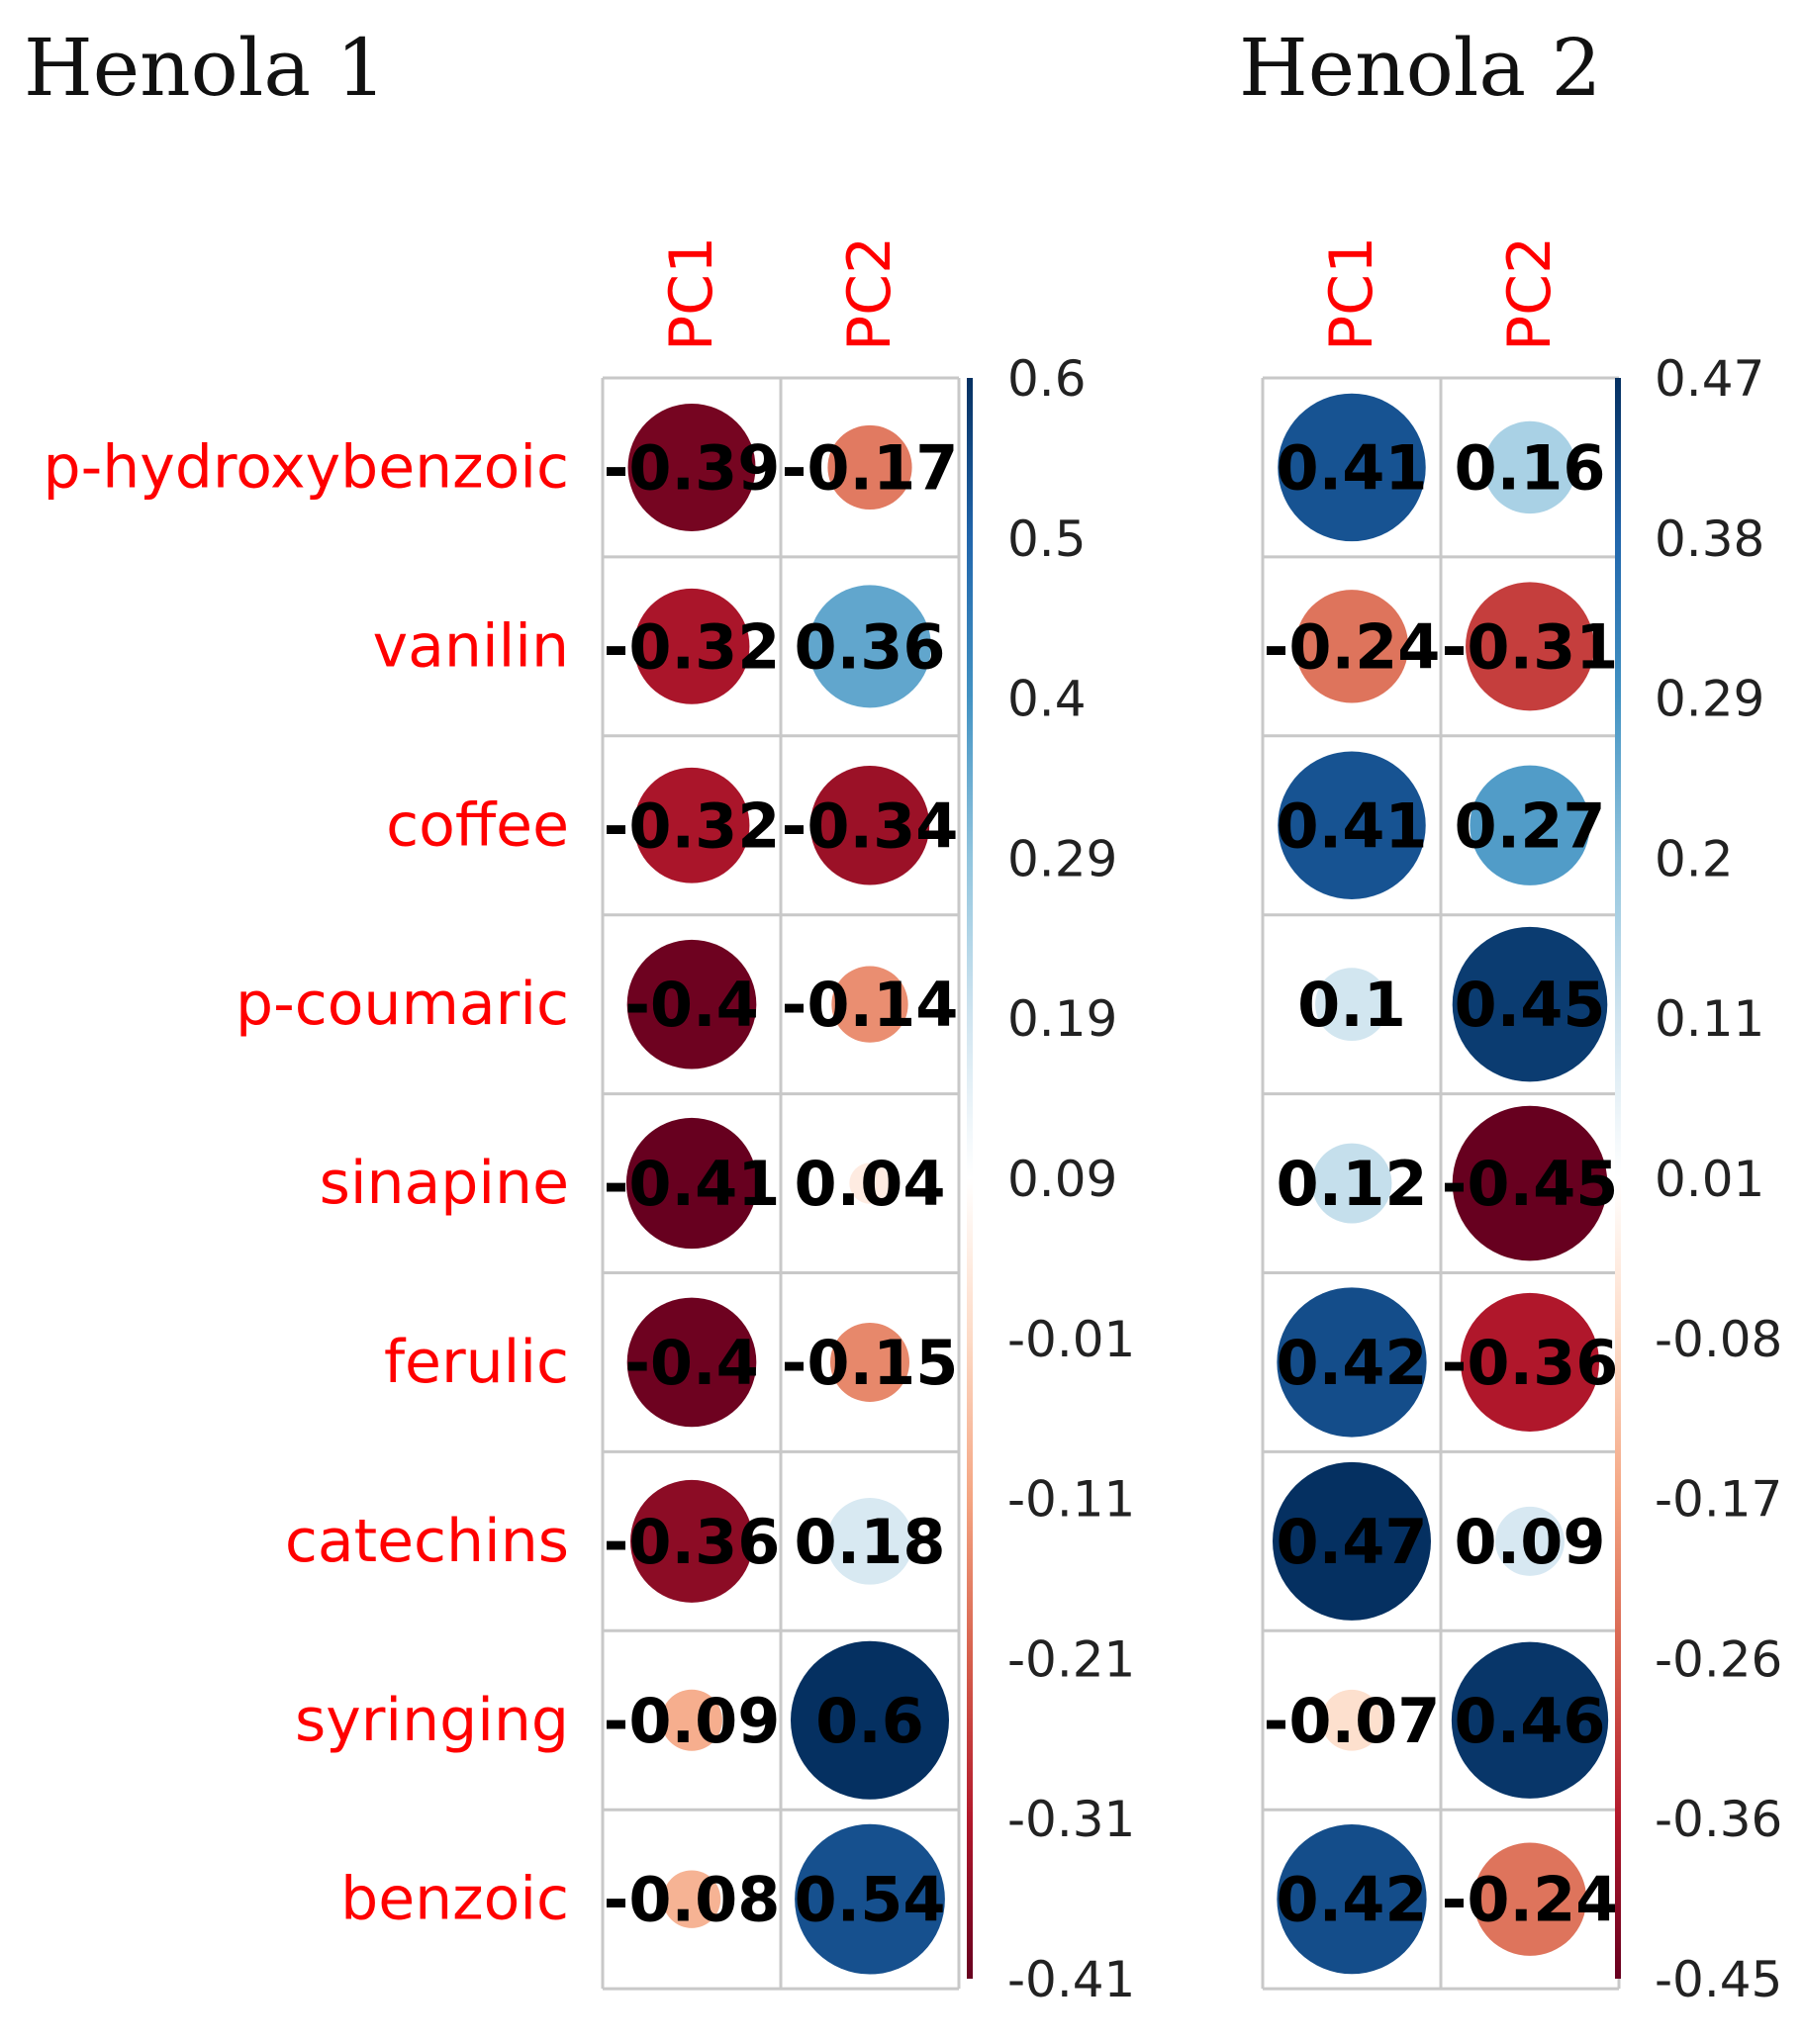  Describe the element at coordinates (1047, 699) in the screenshot. I see `colorbar-tick-label: 0.4` at that location.